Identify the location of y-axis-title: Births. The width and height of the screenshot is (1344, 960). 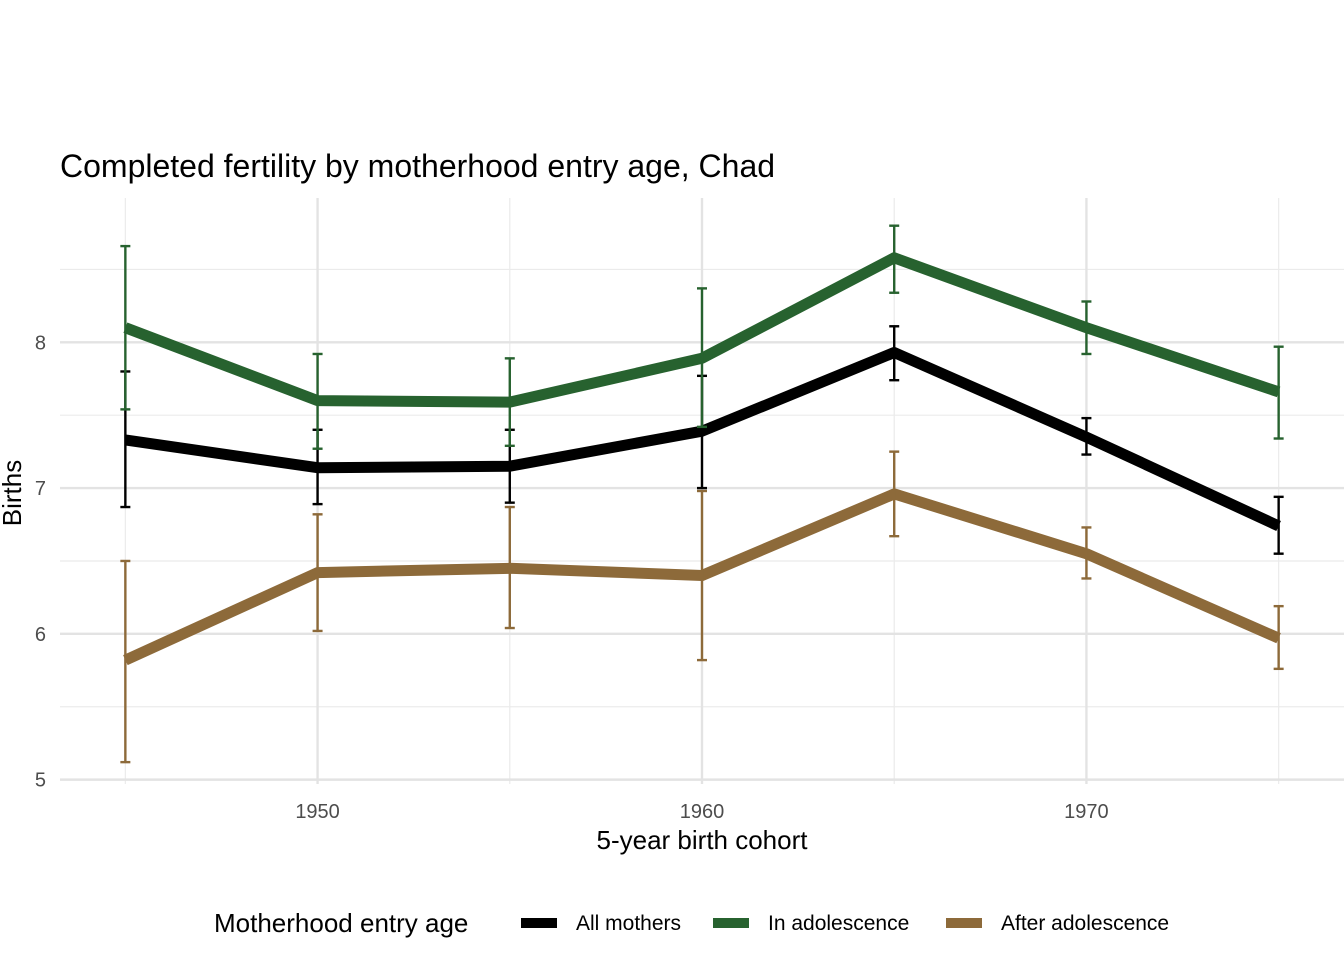
(13, 493).